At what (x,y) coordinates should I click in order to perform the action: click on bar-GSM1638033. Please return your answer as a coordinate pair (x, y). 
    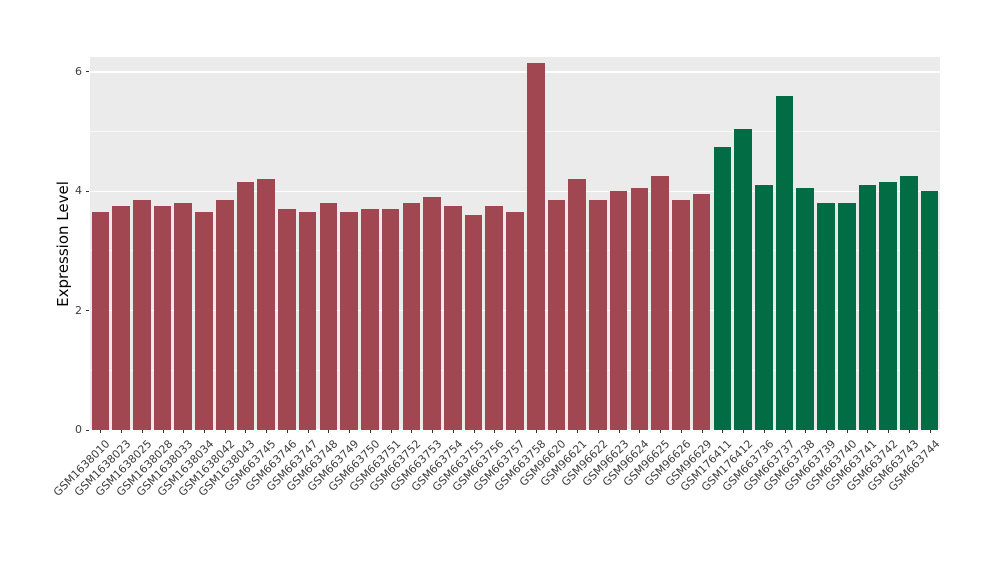
    Looking at the image, I should click on (183, 316).